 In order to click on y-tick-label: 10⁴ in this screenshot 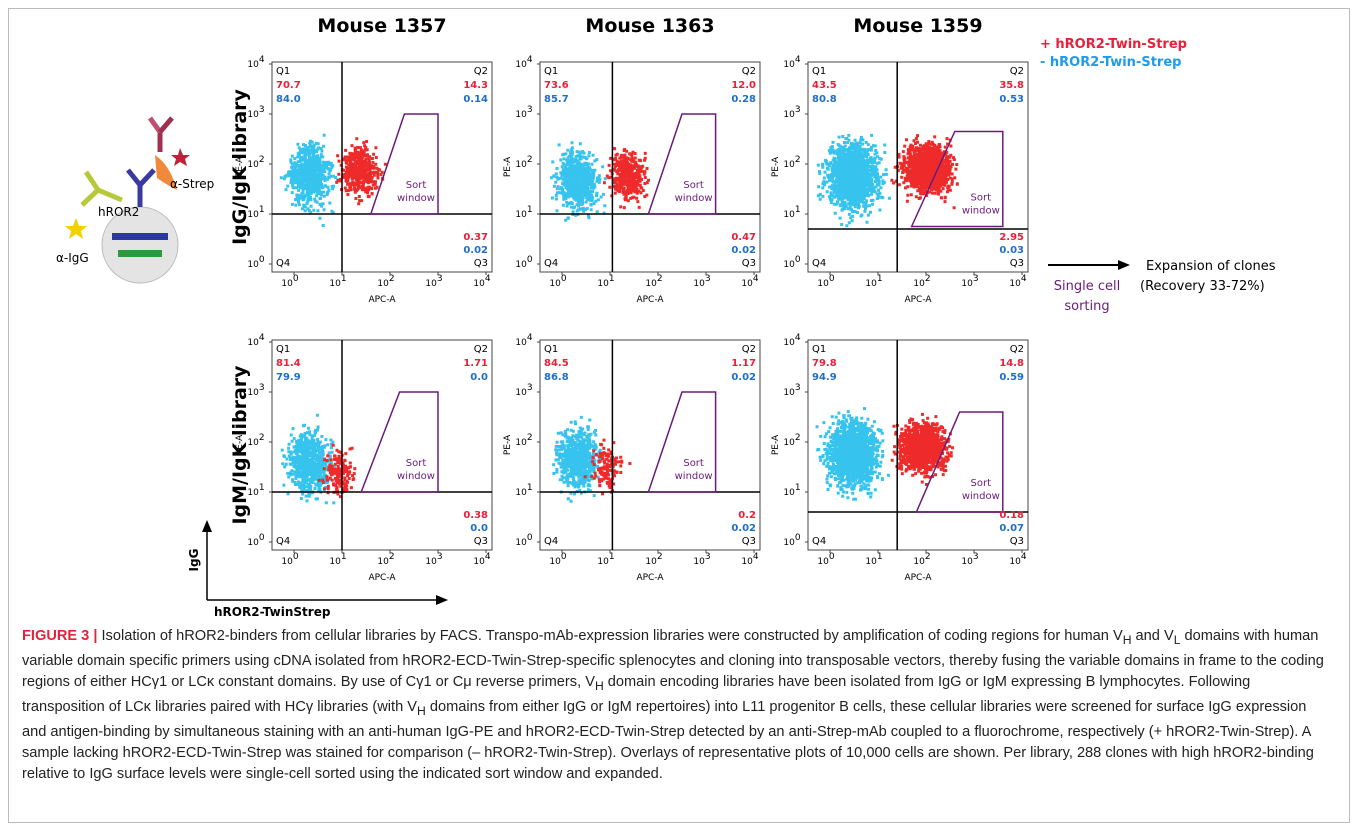, I will do `click(255, 62)`.